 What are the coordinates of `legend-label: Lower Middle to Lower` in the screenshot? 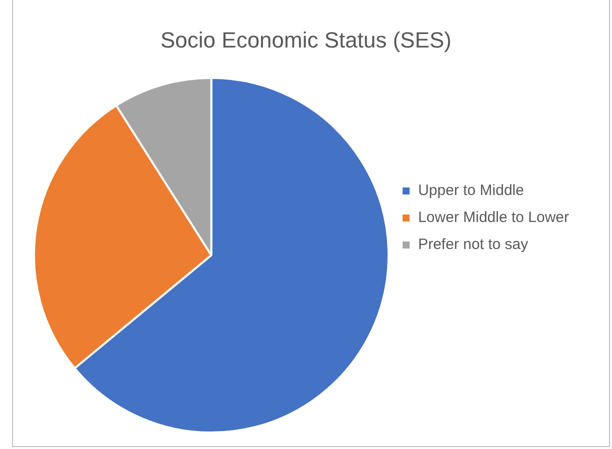 It's located at (494, 217).